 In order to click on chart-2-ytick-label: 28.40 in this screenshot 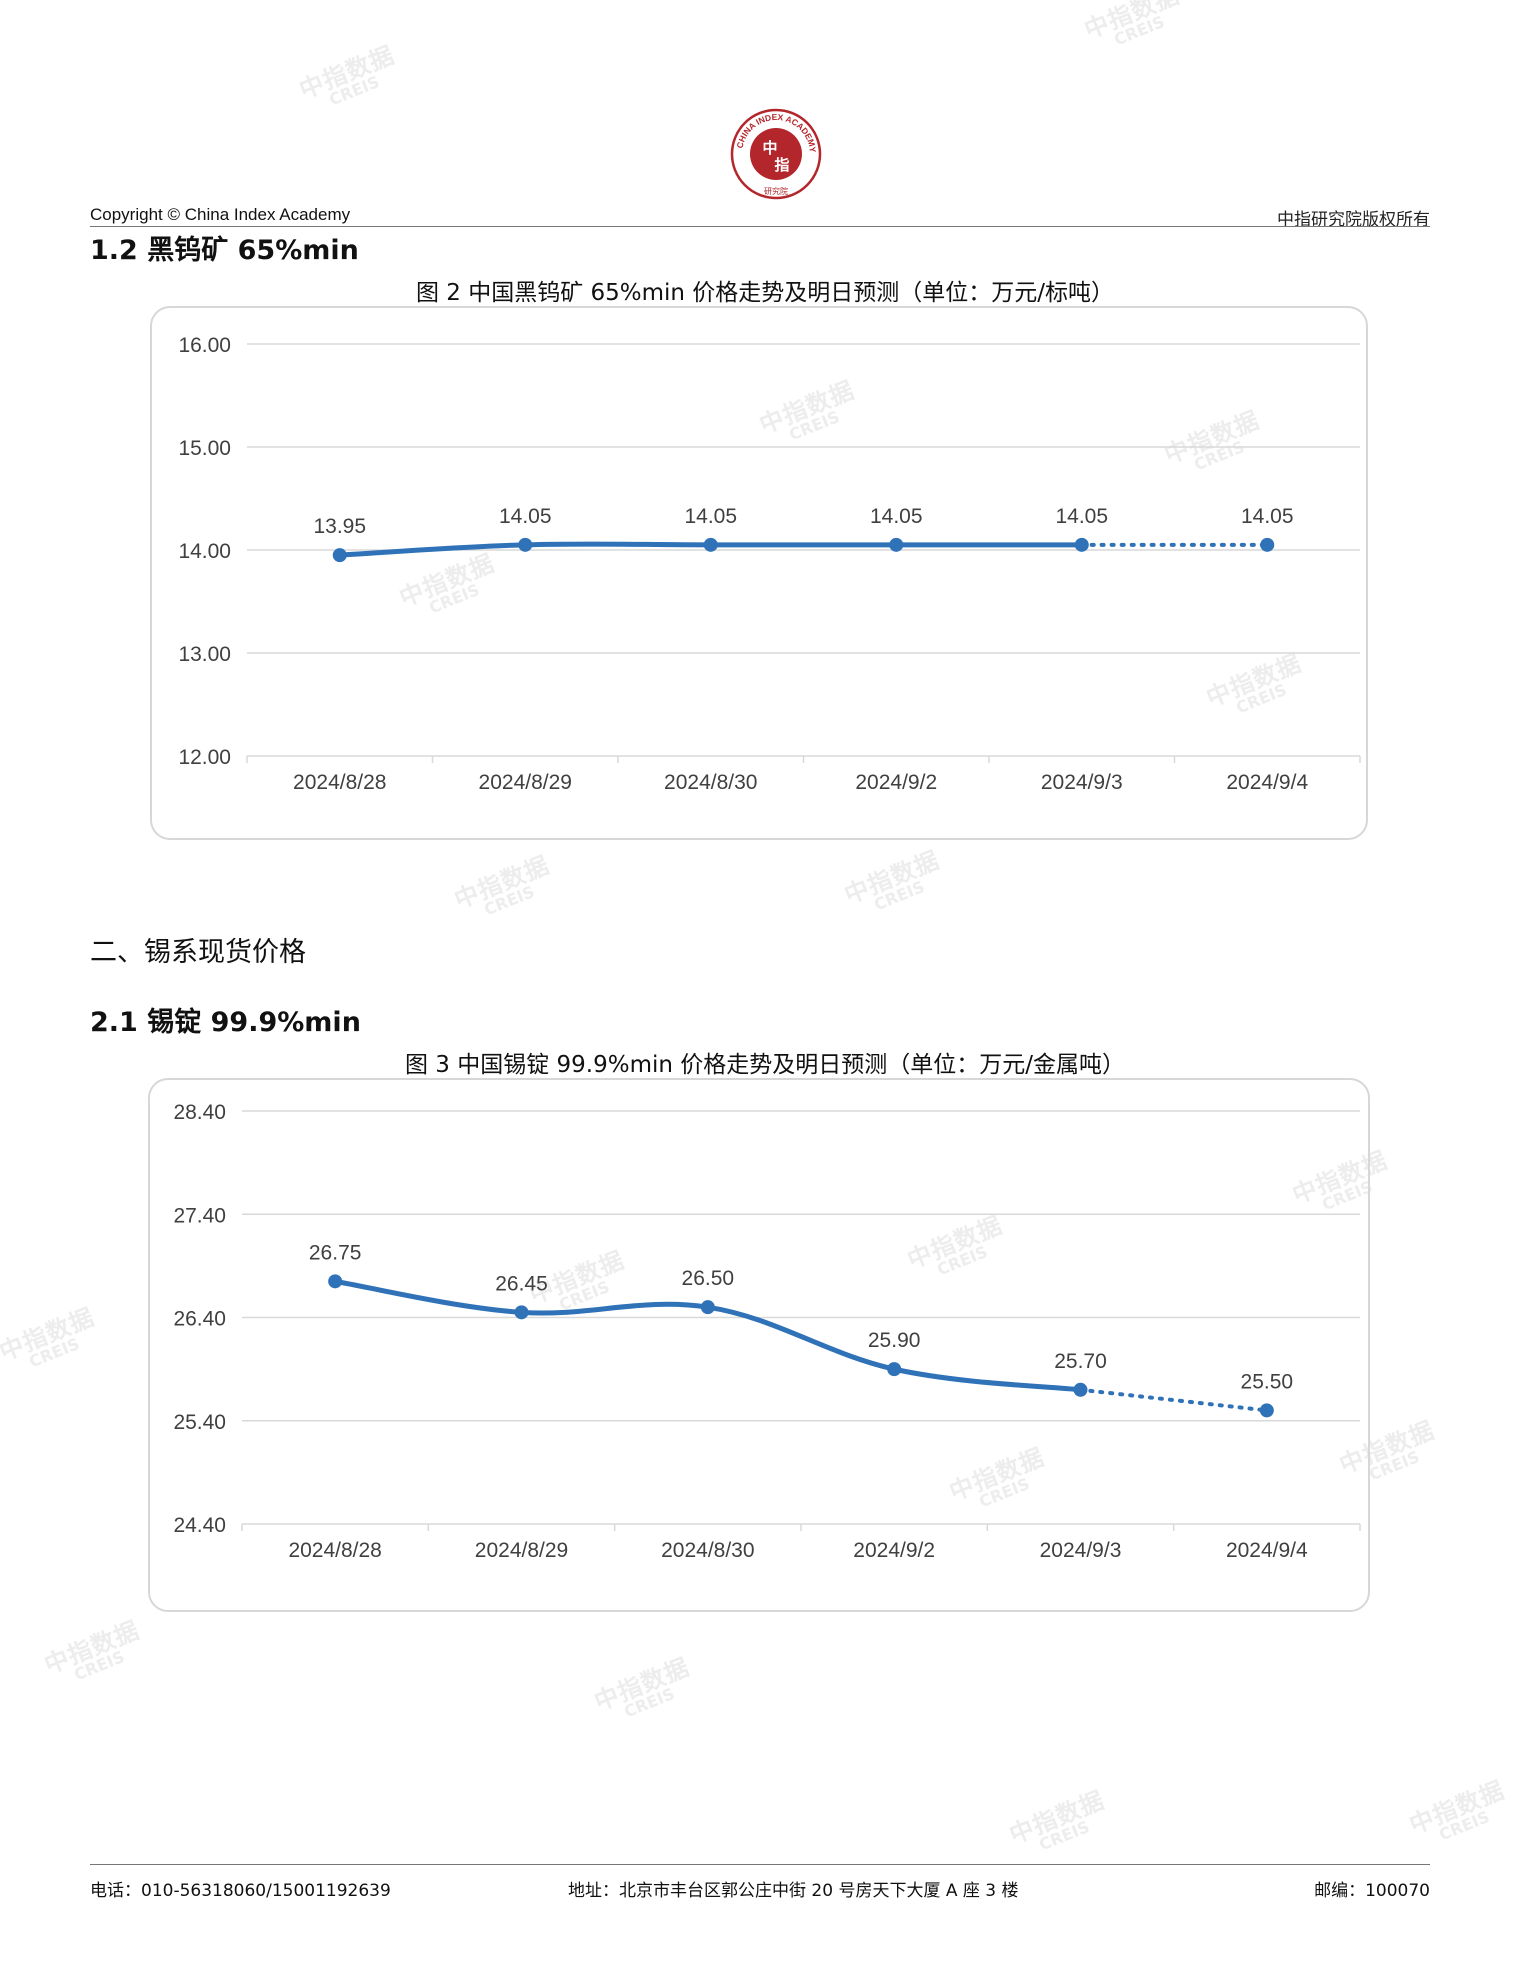, I will do `click(199, 1112)`.